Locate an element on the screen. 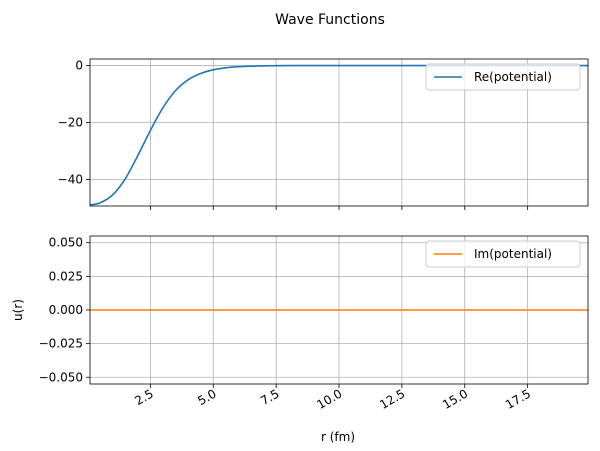  y-tick-label: 0.000 is located at coordinates (66, 310).